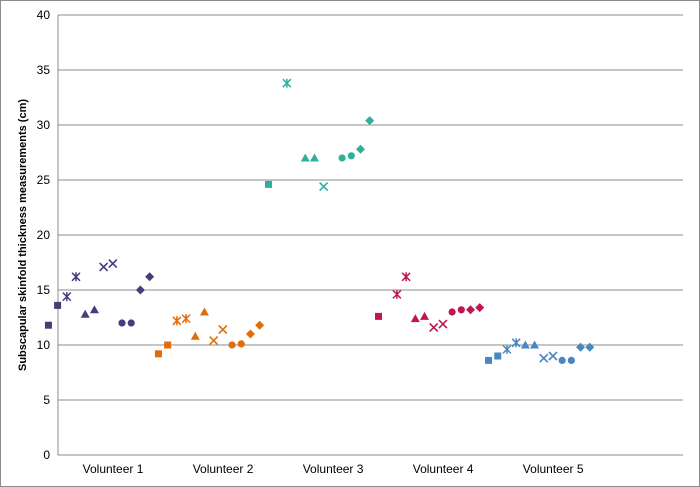 This screenshot has width=700, height=487. I want to click on y-tick-label: 15, so click(44, 290).